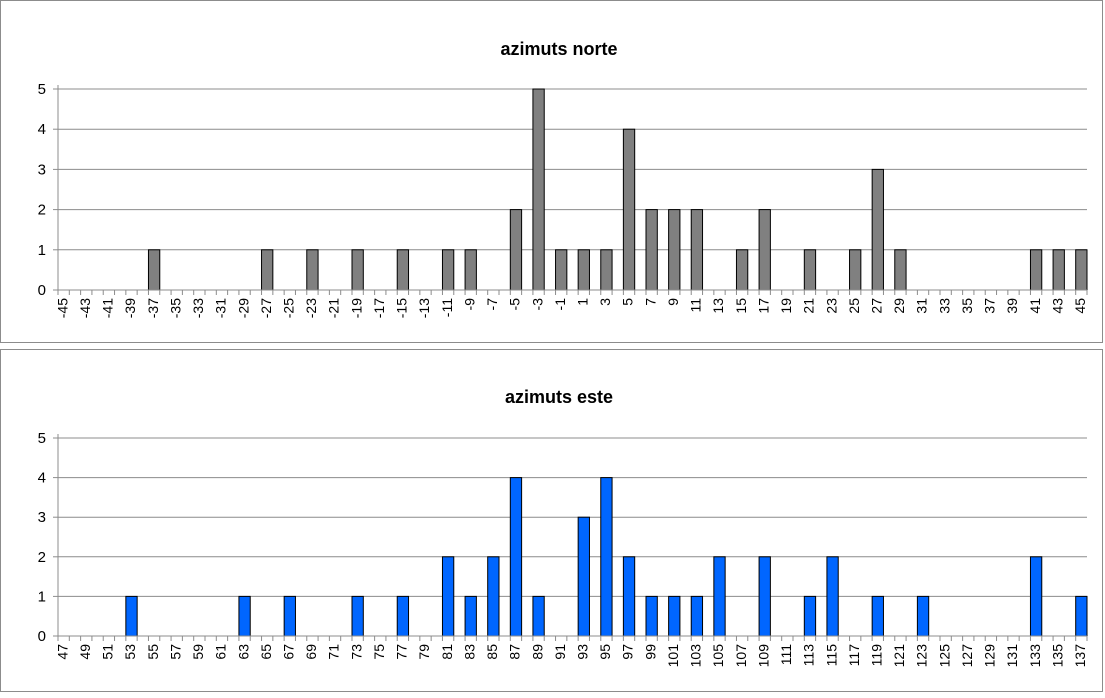 Image resolution: width=1105 pixels, height=698 pixels. I want to click on y-tick-label: 1, so click(42, 596).